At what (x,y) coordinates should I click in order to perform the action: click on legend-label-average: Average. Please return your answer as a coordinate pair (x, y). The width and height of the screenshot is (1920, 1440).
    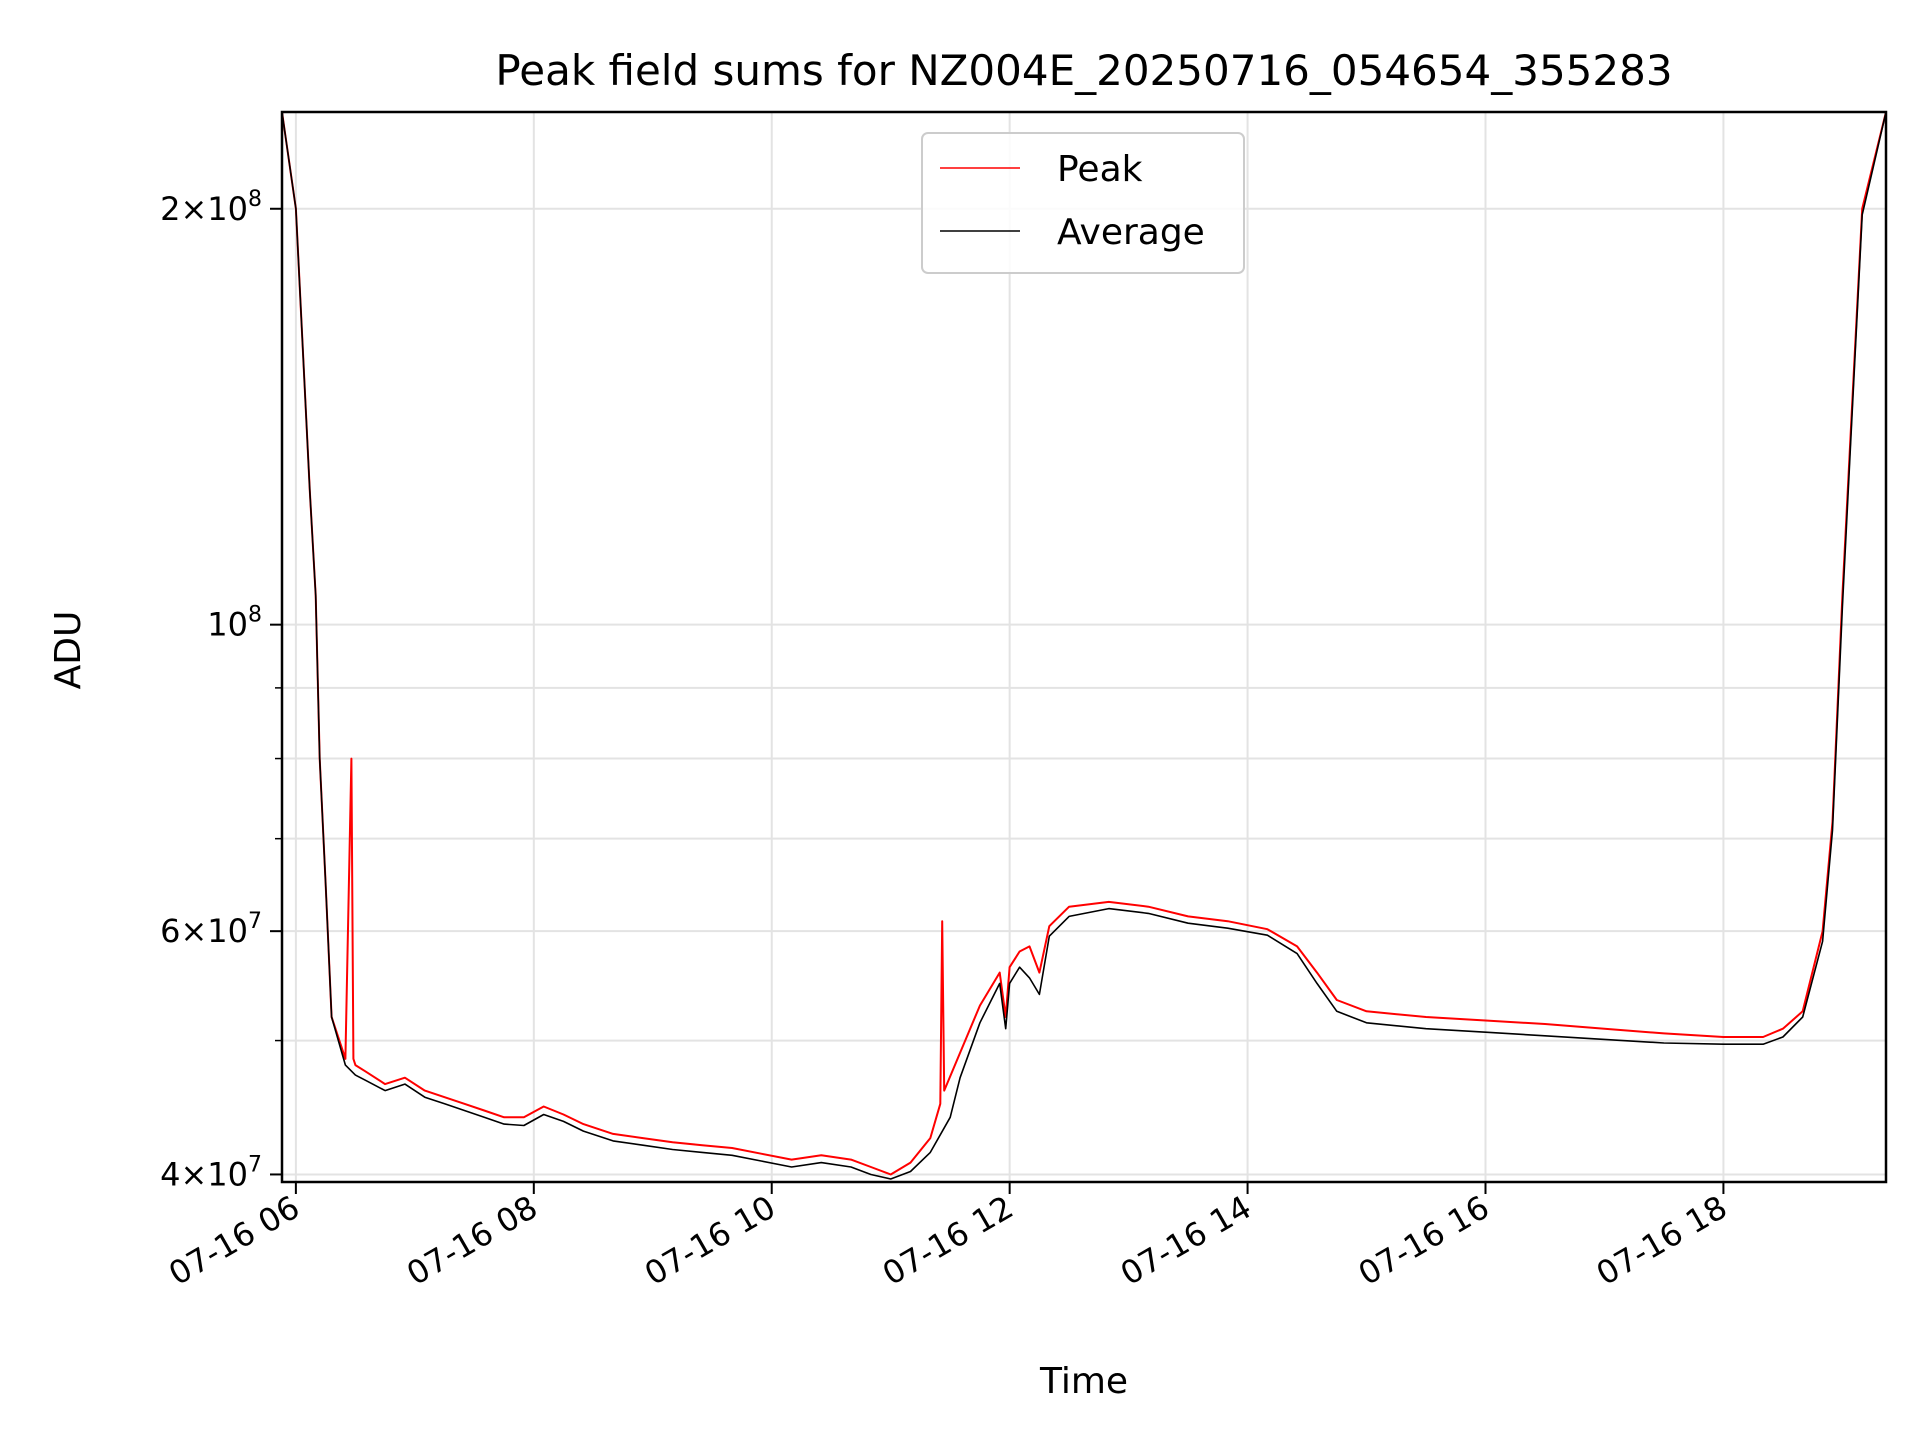
    Looking at the image, I should click on (1131, 232).